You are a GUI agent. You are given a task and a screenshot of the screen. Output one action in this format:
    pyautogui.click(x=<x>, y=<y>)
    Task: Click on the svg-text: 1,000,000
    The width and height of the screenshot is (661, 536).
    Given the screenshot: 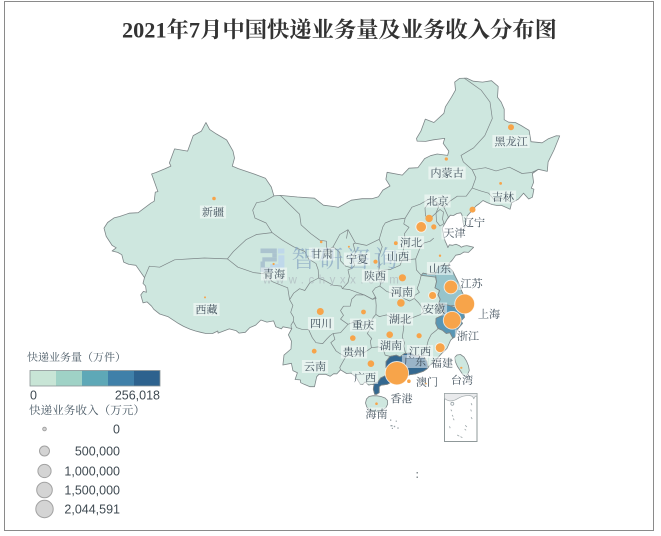 What is the action you would take?
    pyautogui.click(x=92, y=471)
    